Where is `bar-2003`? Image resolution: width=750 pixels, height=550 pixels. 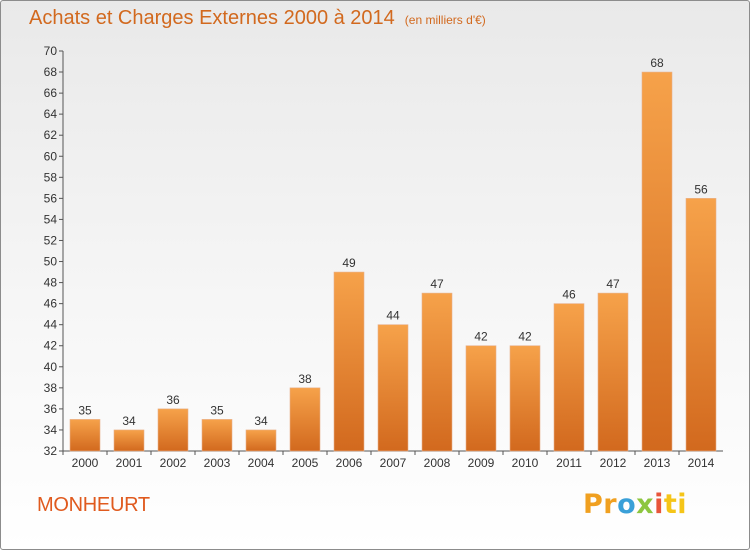 bar-2003 is located at coordinates (217, 435).